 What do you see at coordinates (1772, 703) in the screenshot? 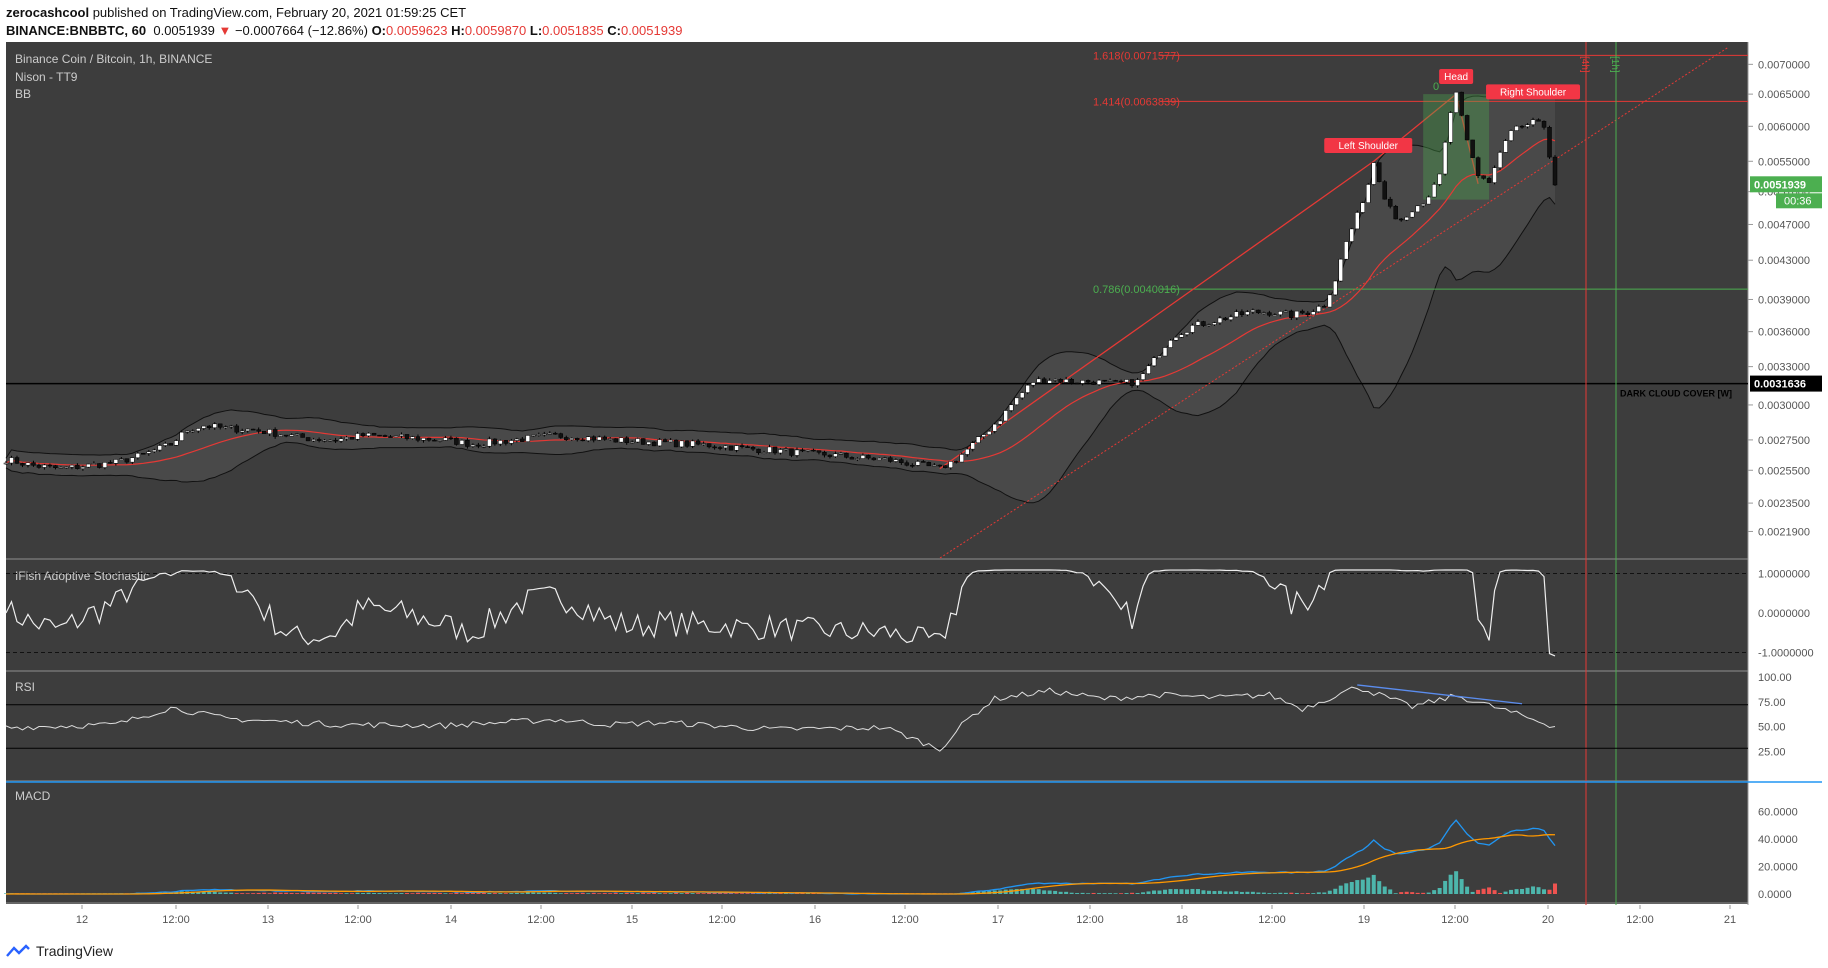
I see `rsi-tick-label: 75.00` at bounding box center [1772, 703].